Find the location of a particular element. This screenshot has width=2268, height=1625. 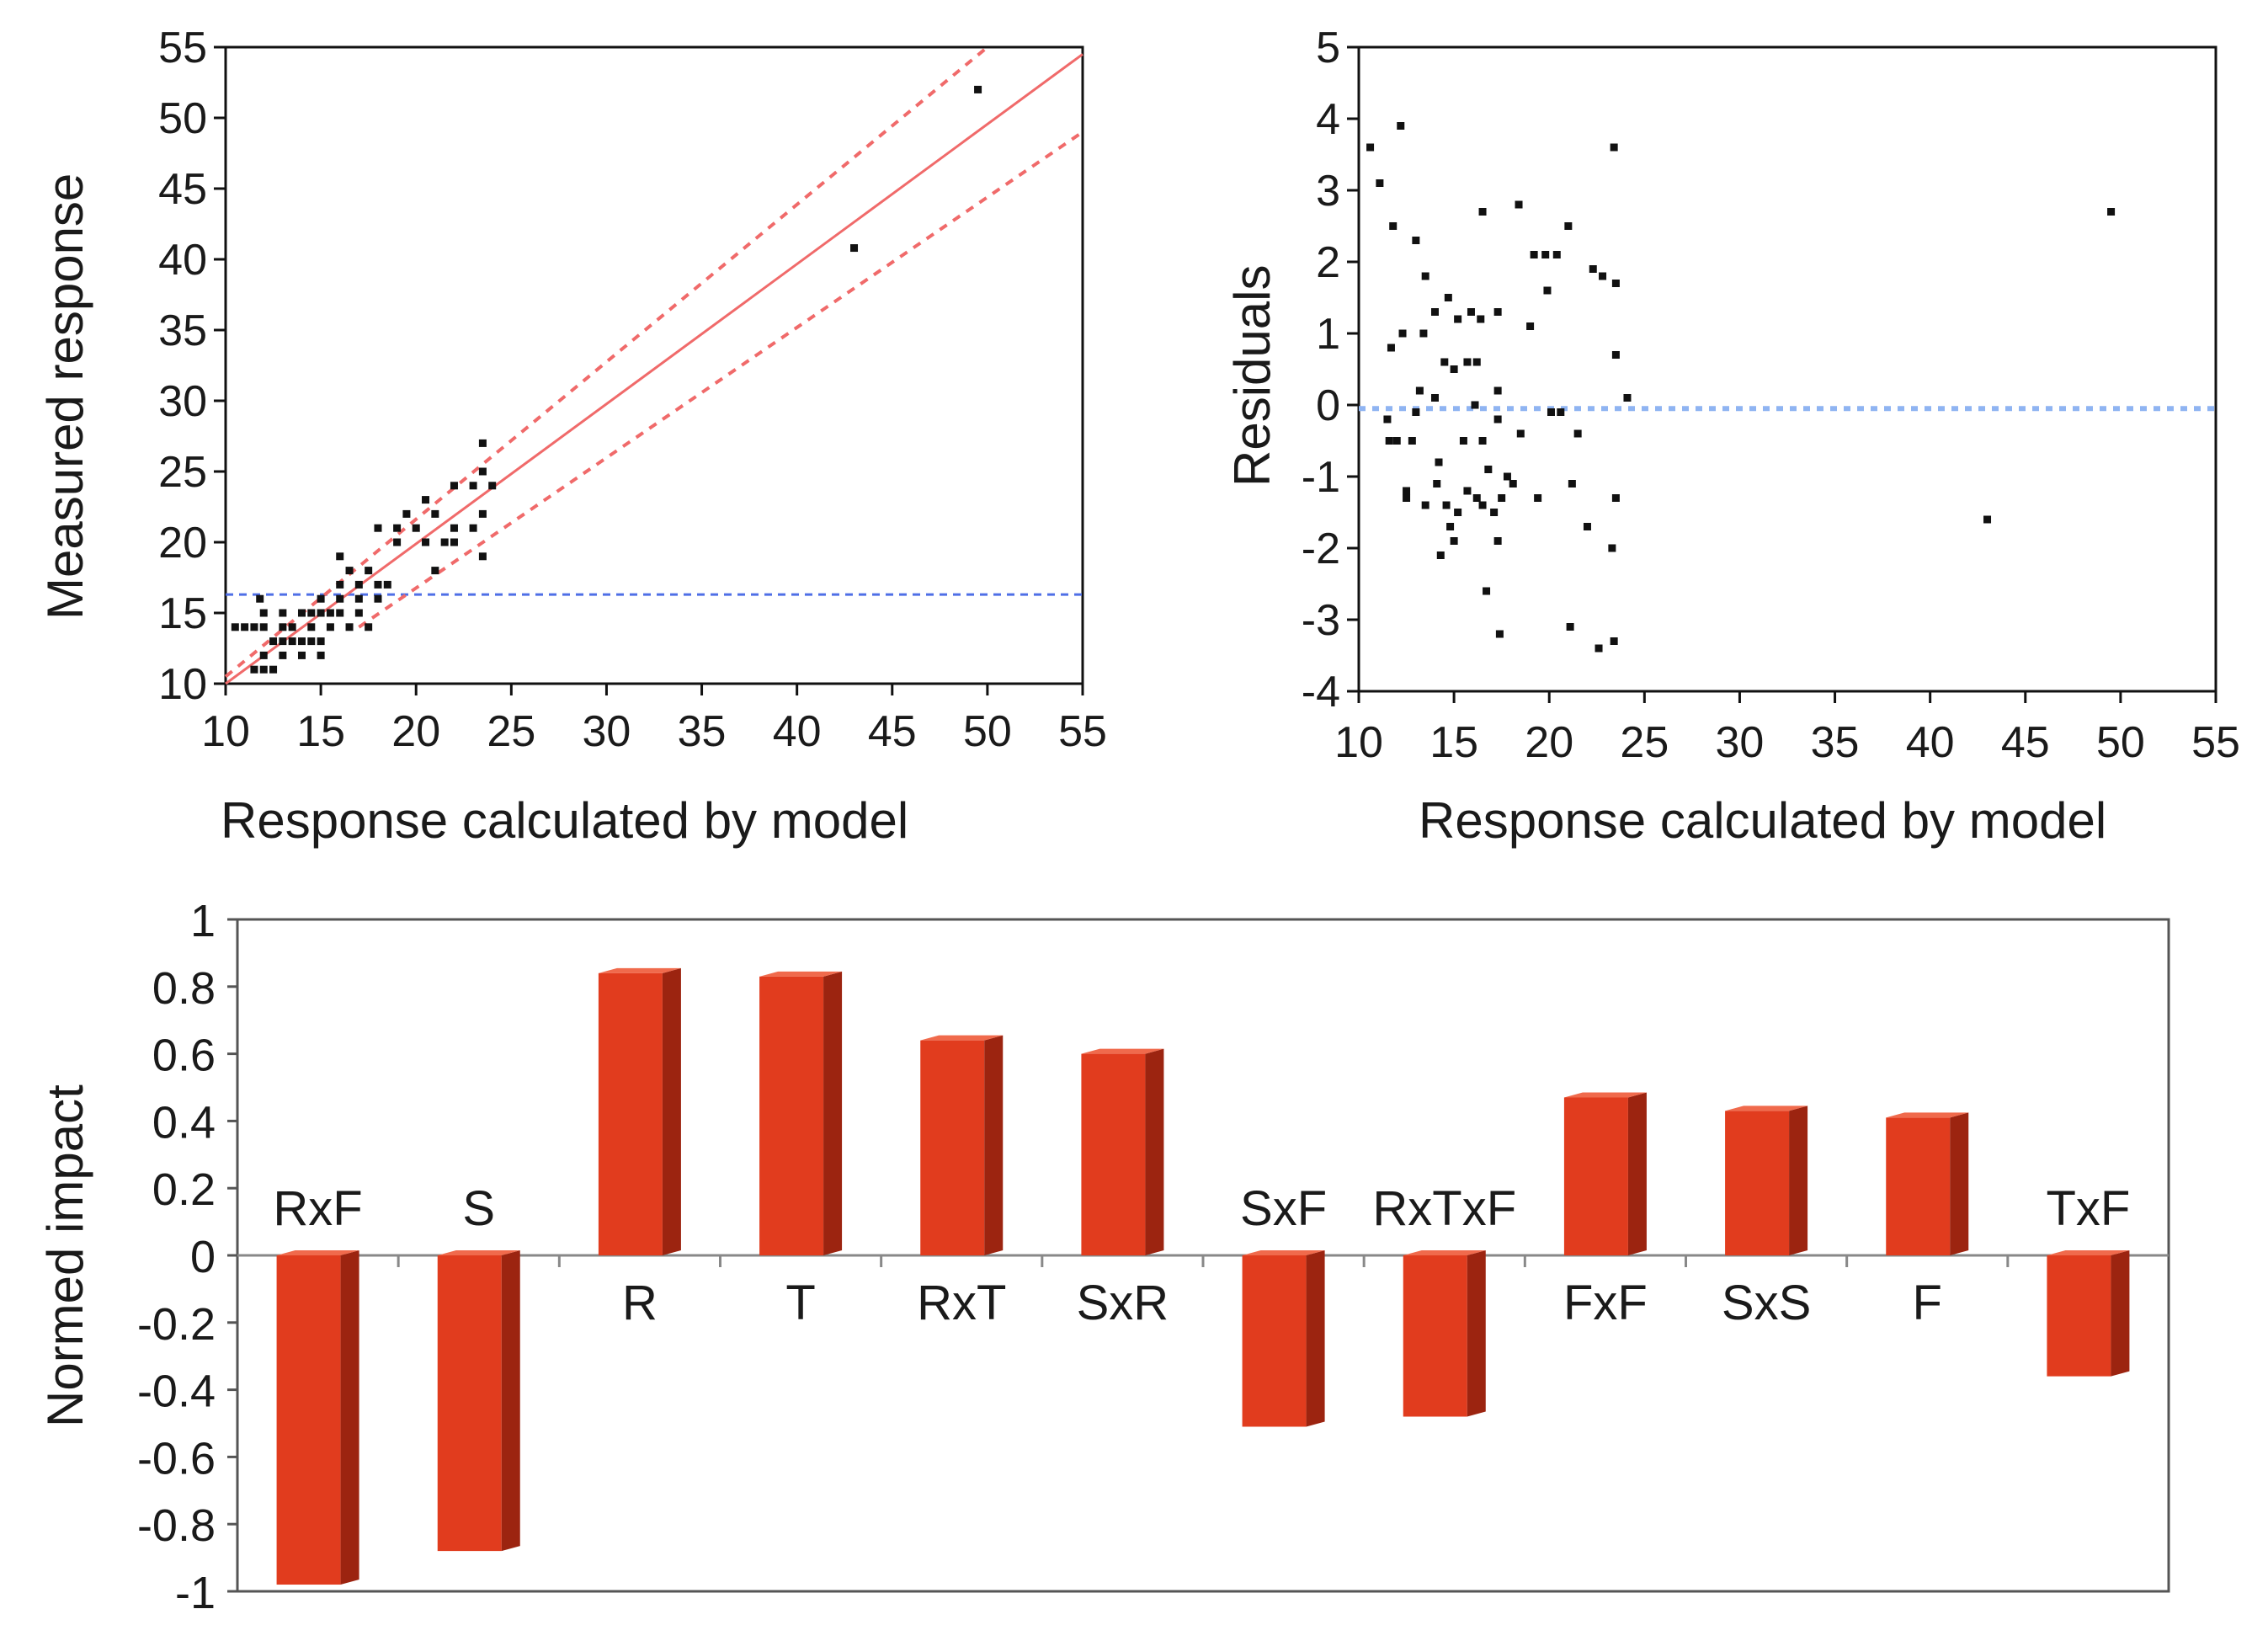

x-tick-label: 25 is located at coordinates (511, 731).